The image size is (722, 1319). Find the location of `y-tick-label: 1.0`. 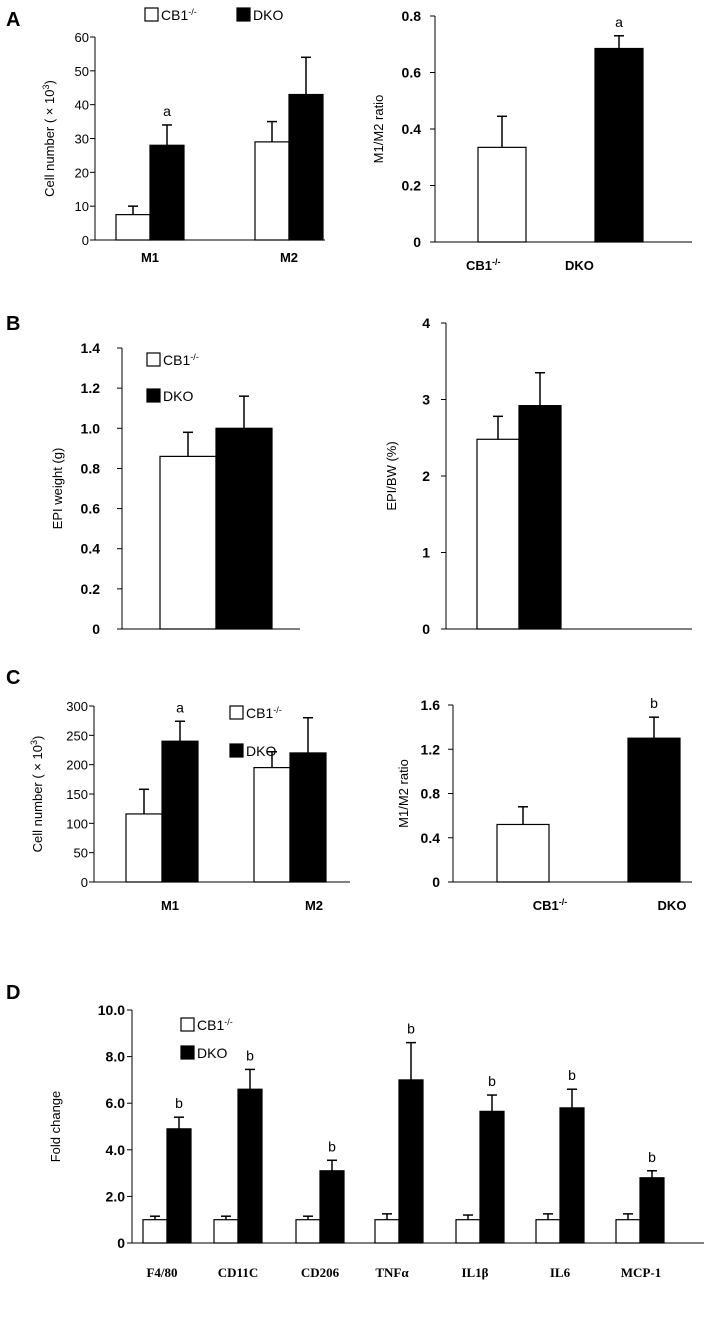

y-tick-label: 1.0 is located at coordinates (91, 428).